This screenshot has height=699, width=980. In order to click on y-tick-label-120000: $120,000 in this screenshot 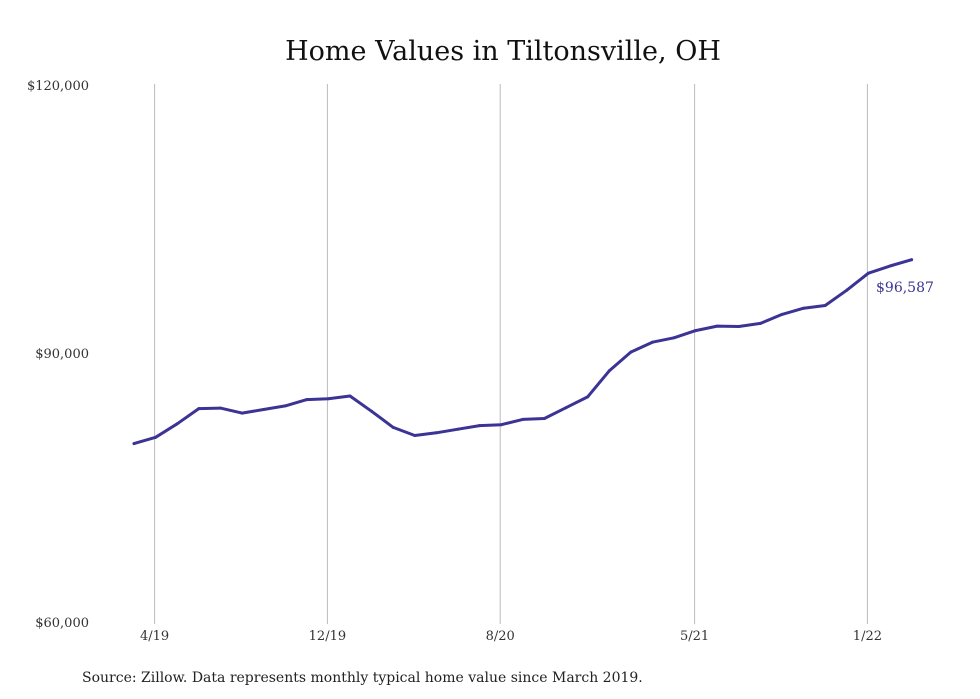, I will do `click(58, 86)`.